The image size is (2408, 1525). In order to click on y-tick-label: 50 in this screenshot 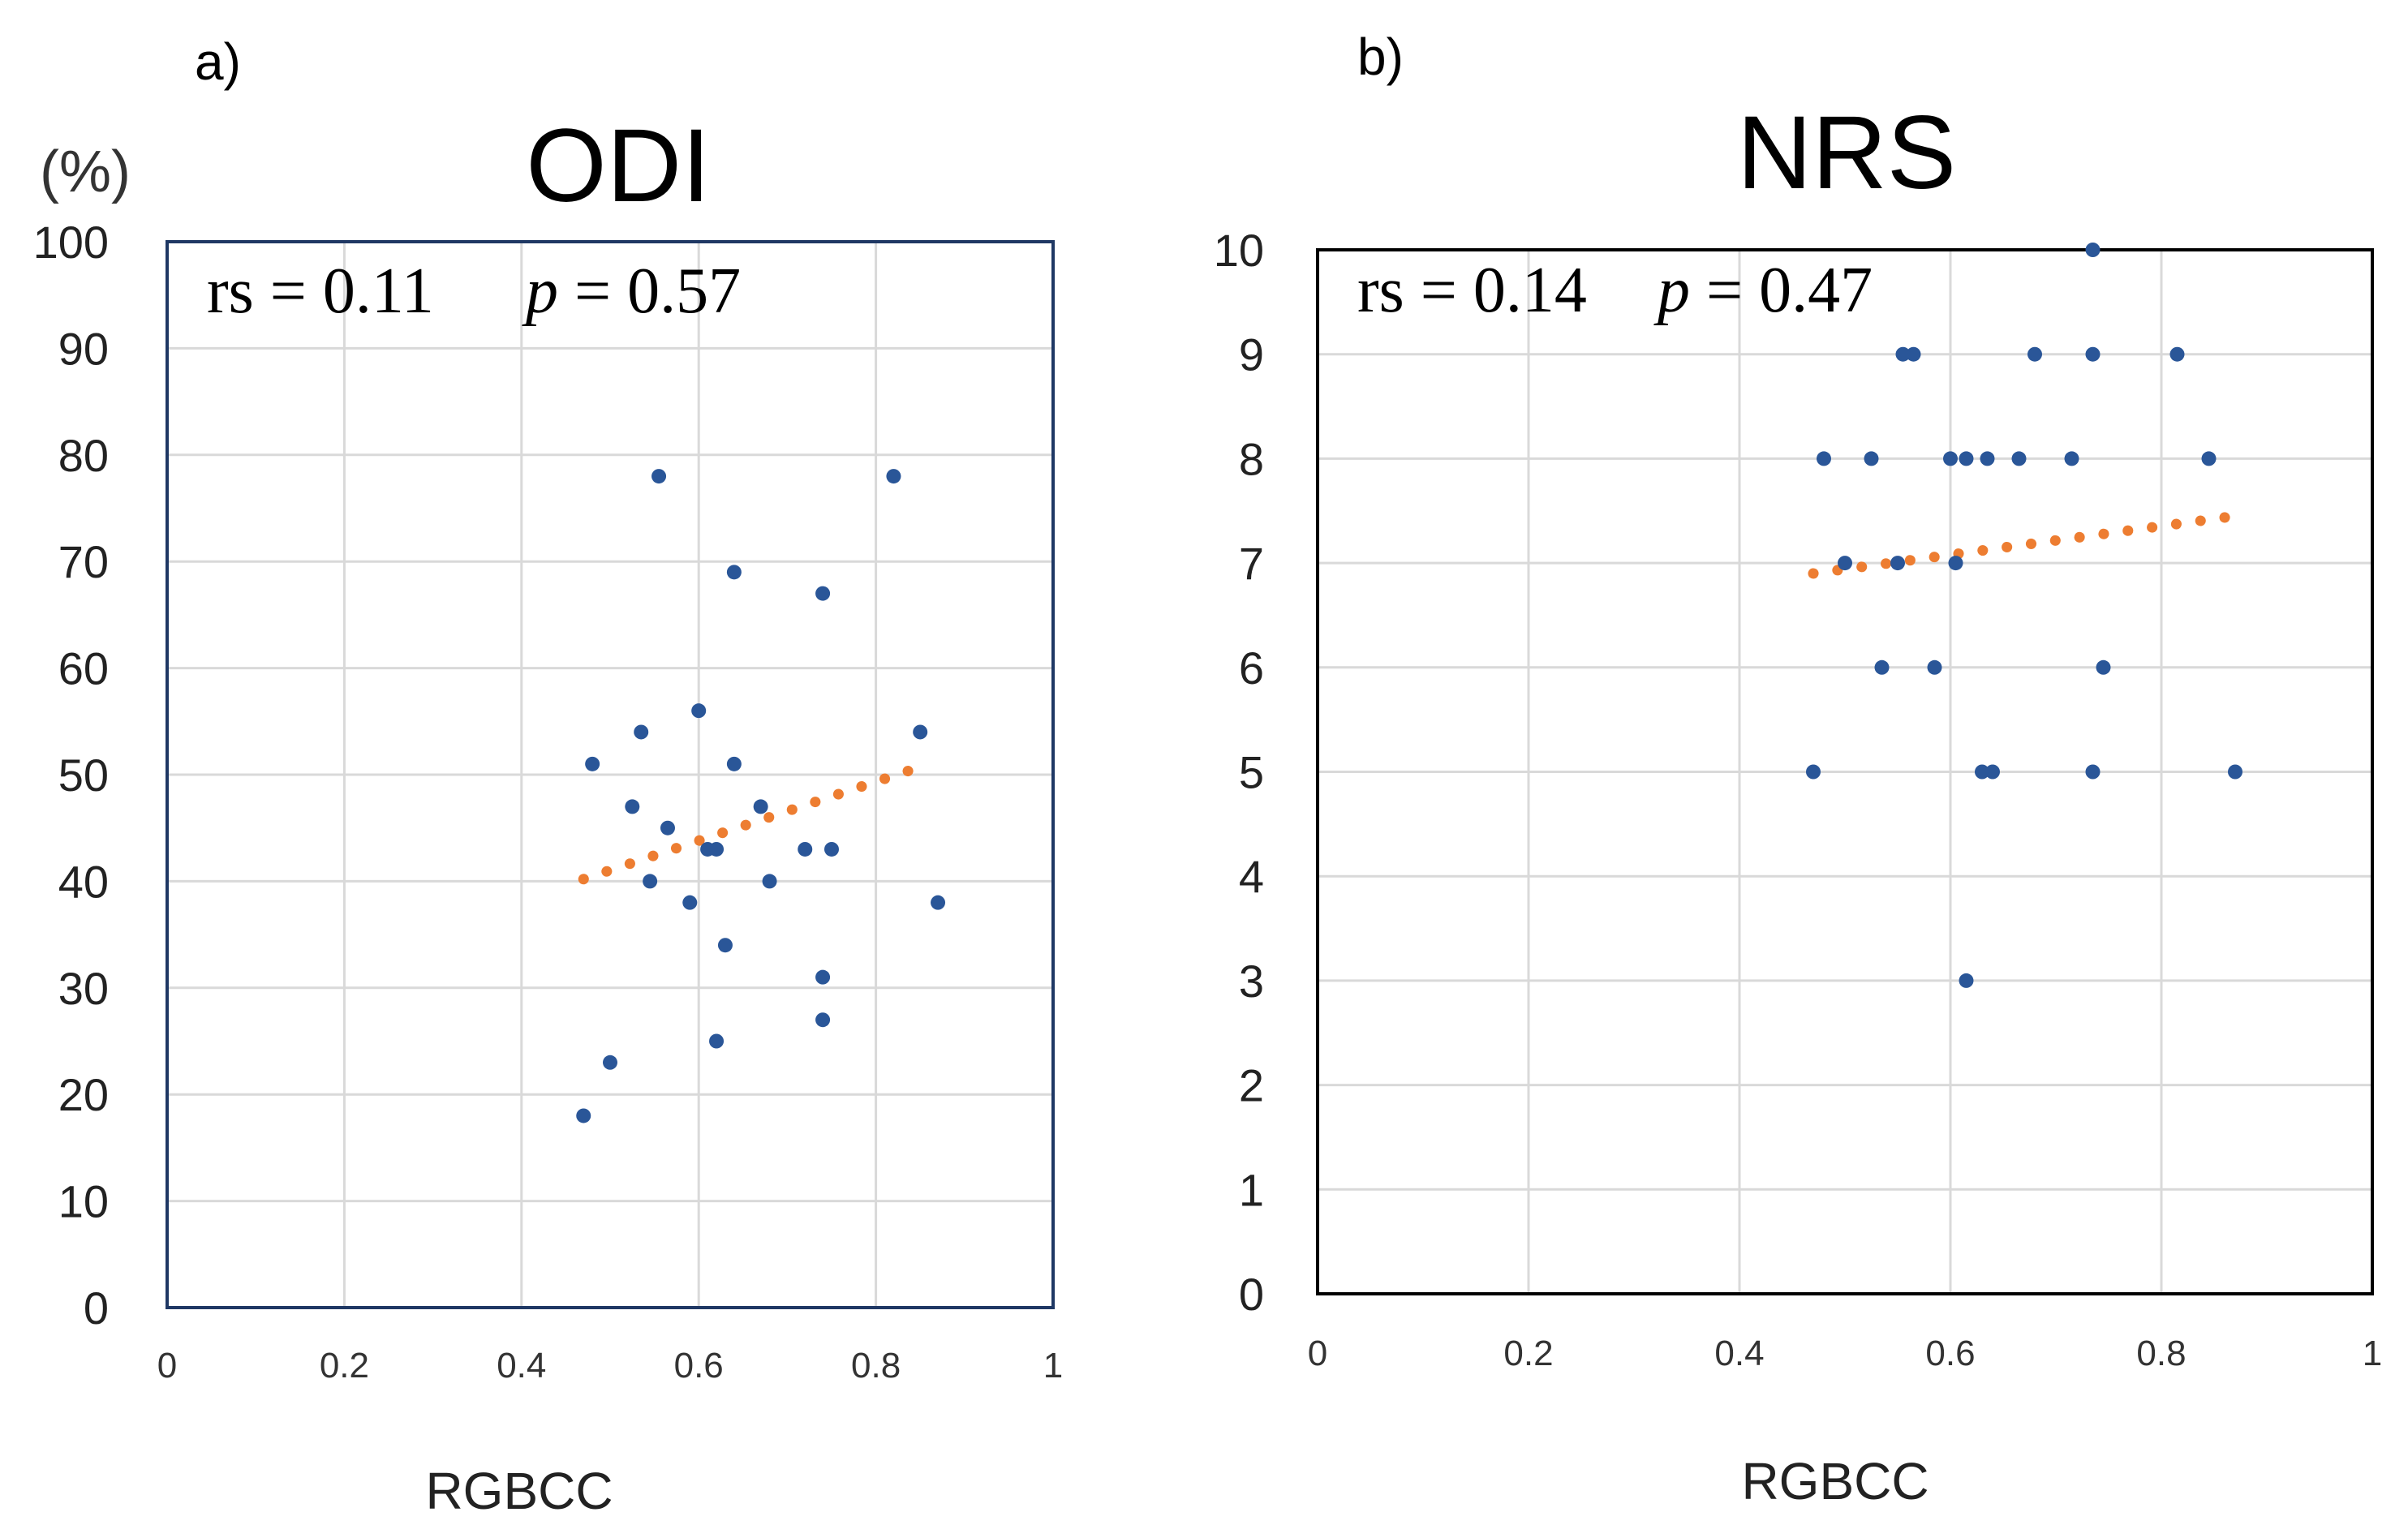, I will do `click(84, 775)`.